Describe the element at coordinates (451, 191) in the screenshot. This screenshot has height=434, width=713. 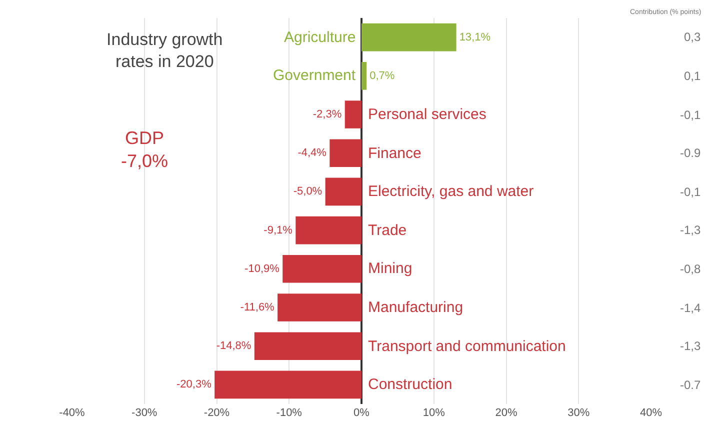
I see `y-tick-label: Electricity, gas and water` at that location.